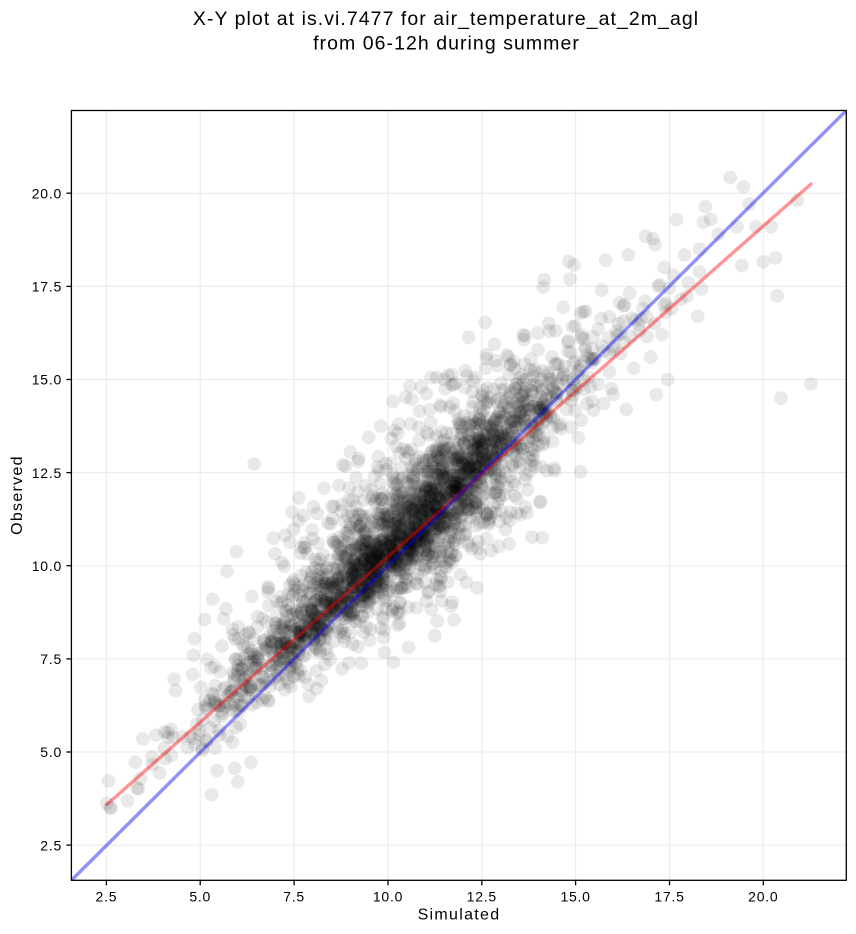 The image size is (856, 934). I want to click on svg-text: from 06-12h during summer, so click(446, 43).